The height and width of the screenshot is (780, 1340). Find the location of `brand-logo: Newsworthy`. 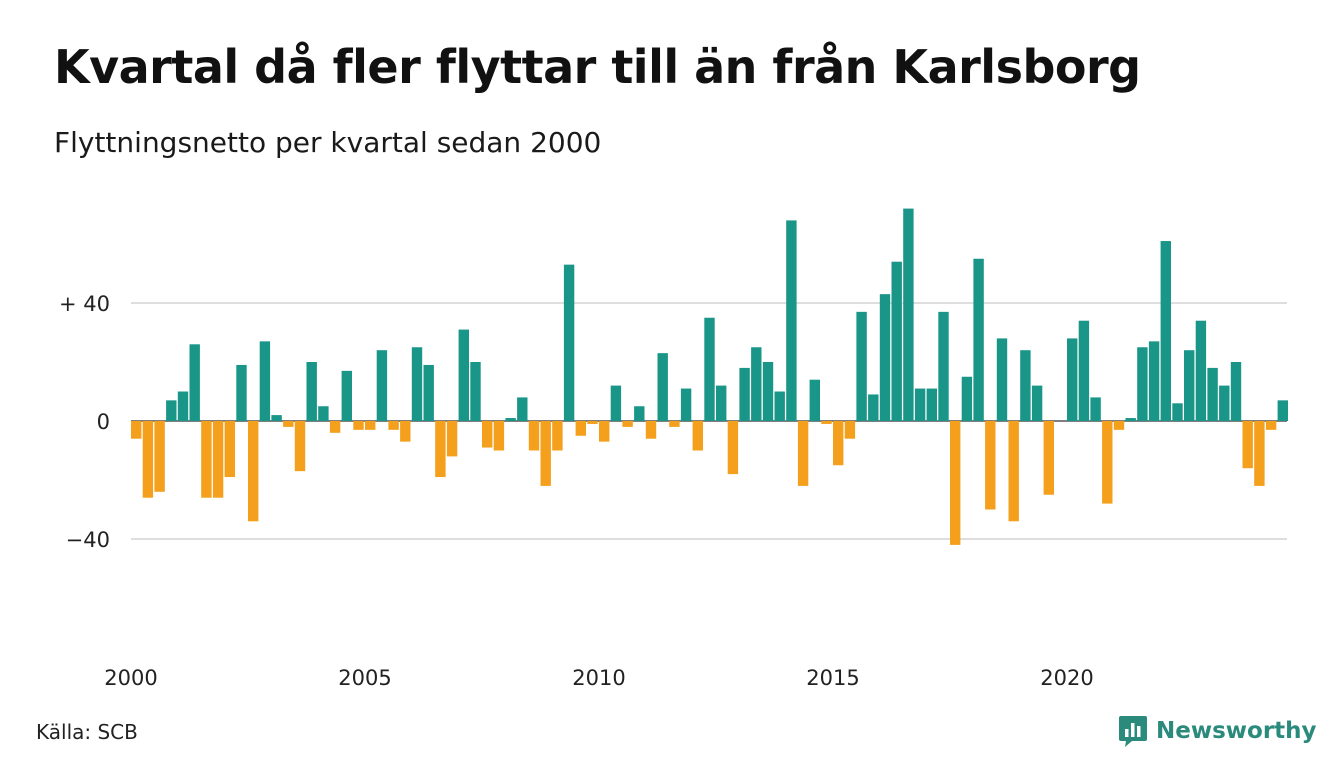

brand-logo: Newsworthy is located at coordinates (1217, 731).